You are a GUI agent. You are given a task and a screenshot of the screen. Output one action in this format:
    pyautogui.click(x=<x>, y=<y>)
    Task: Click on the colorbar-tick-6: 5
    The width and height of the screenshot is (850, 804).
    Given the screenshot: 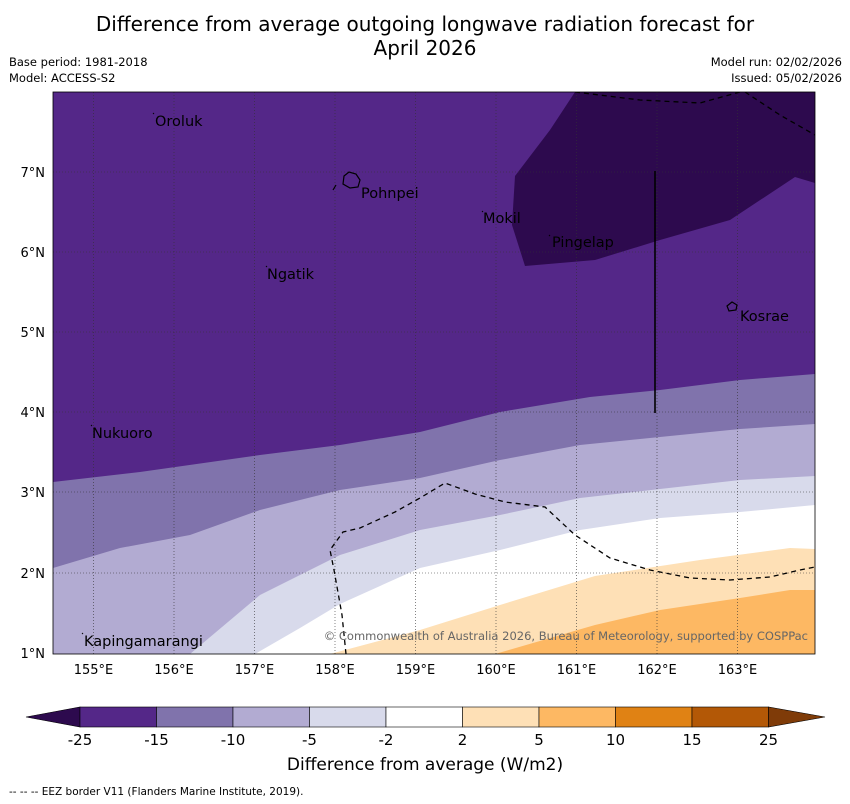 What is the action you would take?
    pyautogui.click(x=539, y=740)
    